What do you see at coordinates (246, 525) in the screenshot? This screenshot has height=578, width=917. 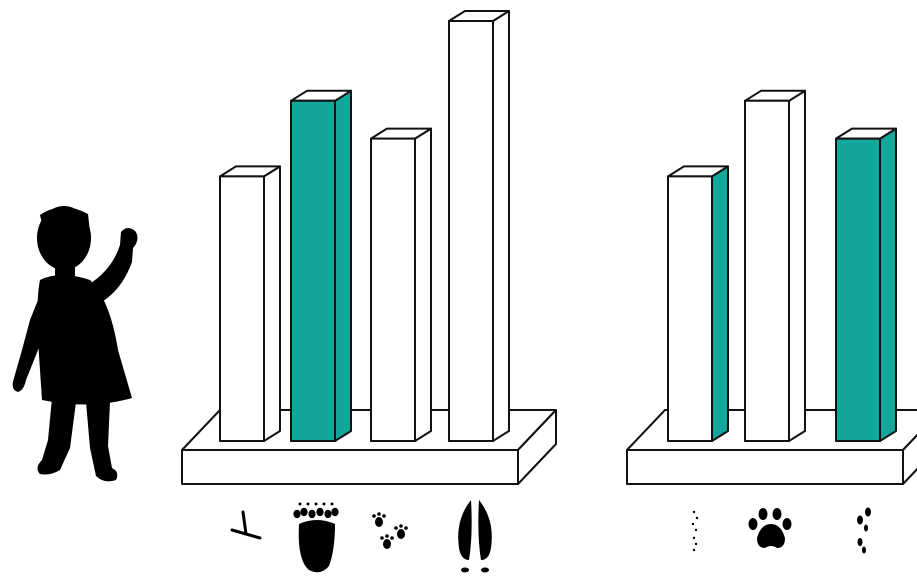 I see `bird-track-icon` at bounding box center [246, 525].